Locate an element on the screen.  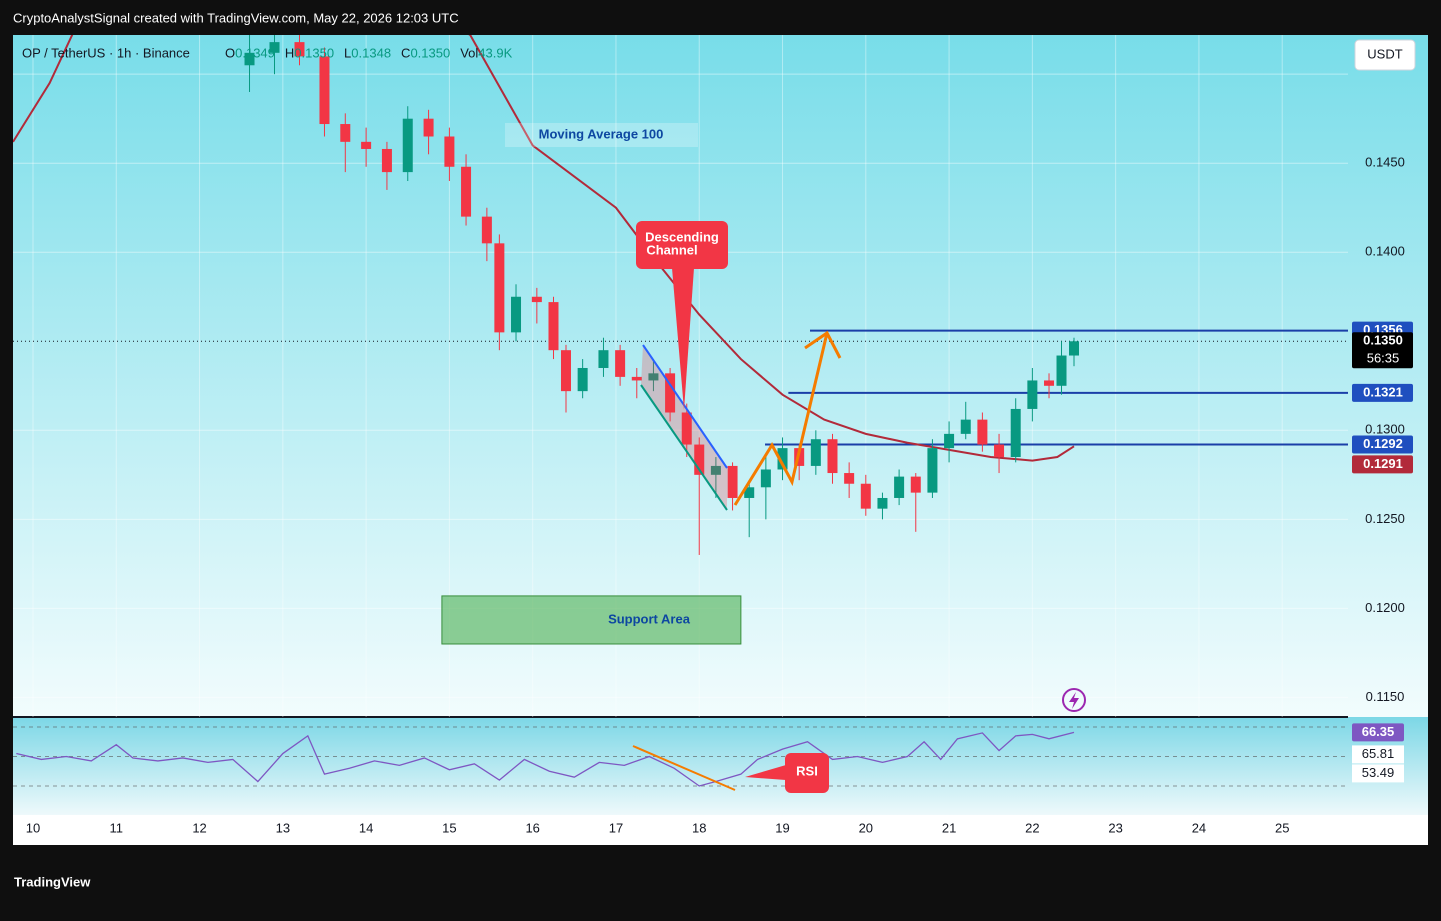
ma-name: Moving Average 100 is located at coordinates (601, 133).